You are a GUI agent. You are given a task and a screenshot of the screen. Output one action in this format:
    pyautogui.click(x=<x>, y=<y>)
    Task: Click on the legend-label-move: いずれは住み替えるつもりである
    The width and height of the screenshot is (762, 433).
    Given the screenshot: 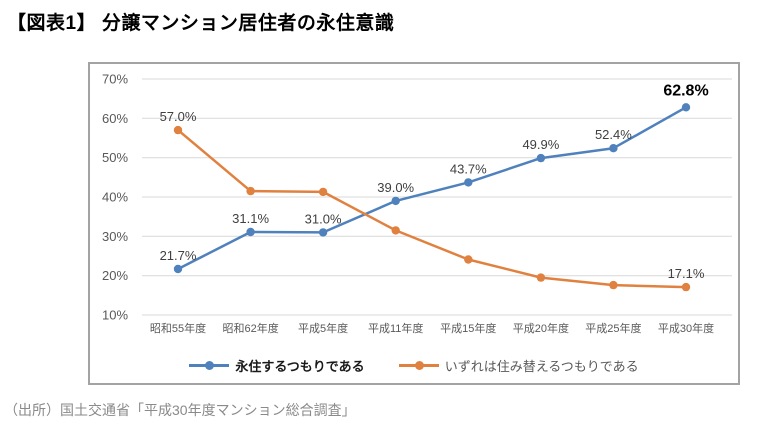 What is the action you would take?
    pyautogui.click(x=541, y=366)
    